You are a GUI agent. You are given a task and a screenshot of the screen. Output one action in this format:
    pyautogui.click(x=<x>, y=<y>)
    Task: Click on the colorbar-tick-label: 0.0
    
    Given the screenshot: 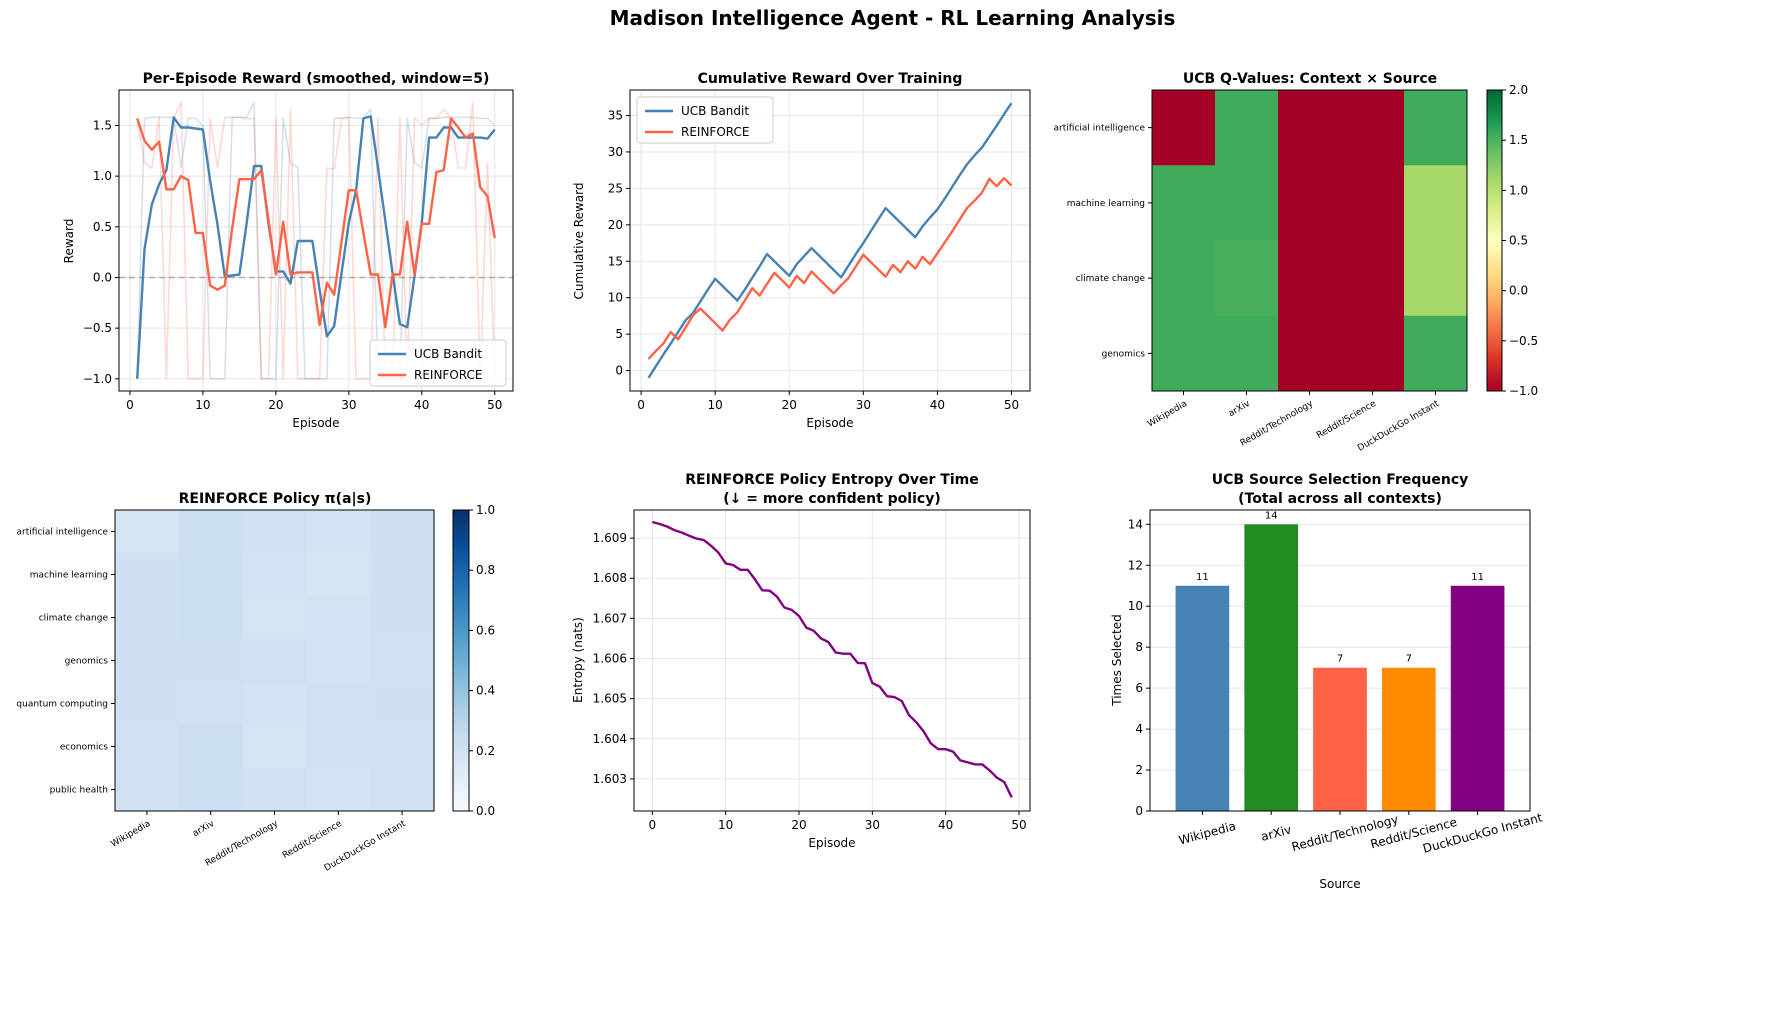 What is the action you would take?
    pyautogui.click(x=485, y=811)
    